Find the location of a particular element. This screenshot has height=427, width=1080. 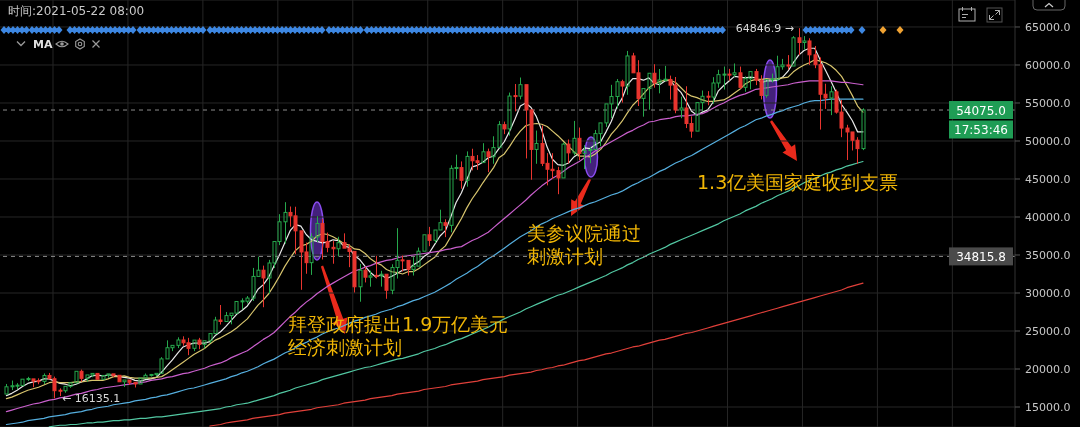

ref-line-label: 34815.8 is located at coordinates (981, 256).